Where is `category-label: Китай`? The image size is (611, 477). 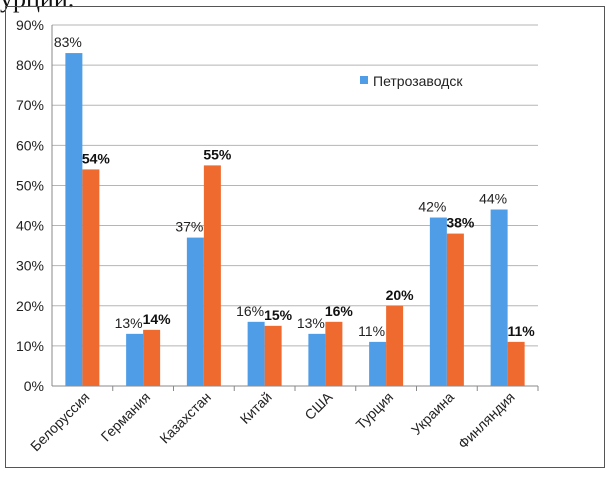
category-label: Китай is located at coordinates (256, 408).